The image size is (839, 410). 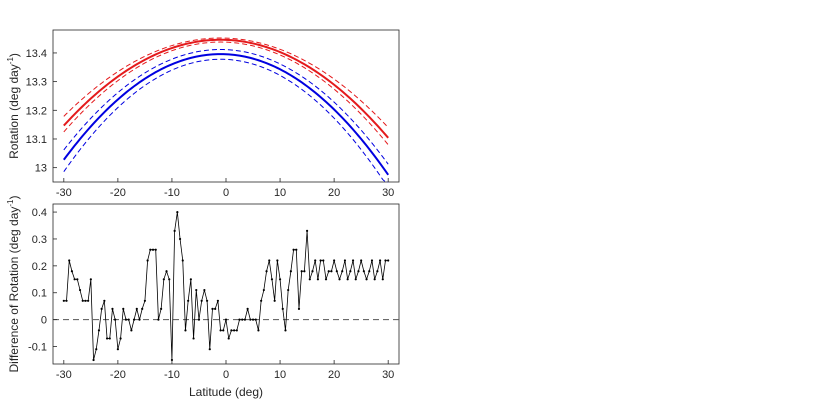 I want to click on difference-series-line, so click(x=226, y=286).